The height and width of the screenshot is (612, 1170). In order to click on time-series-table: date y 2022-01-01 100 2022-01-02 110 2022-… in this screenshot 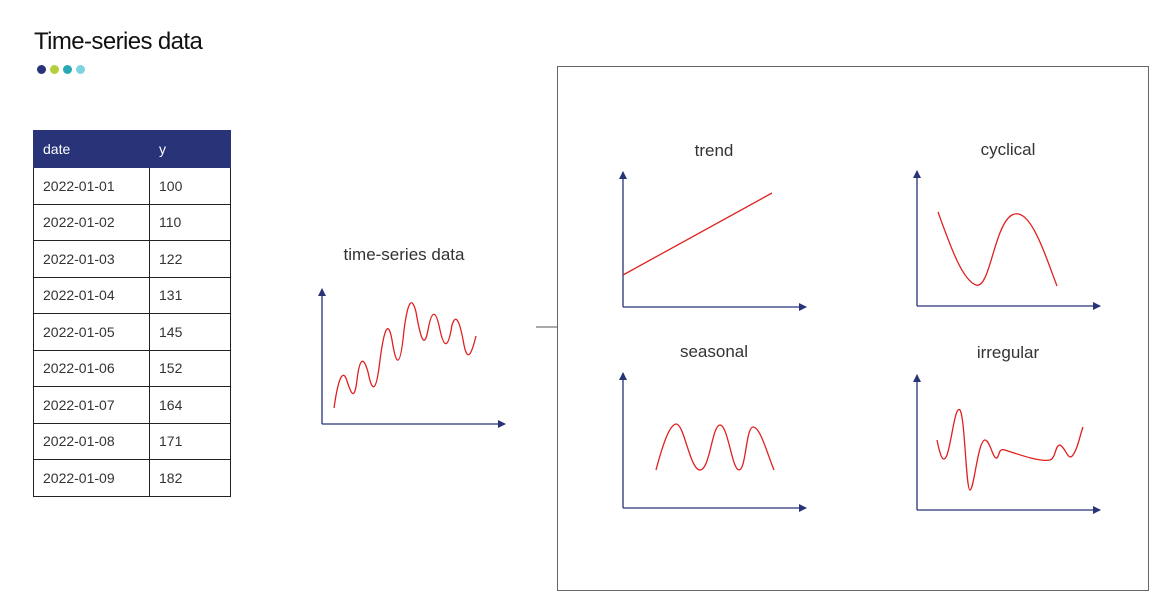, I will do `click(132, 313)`.